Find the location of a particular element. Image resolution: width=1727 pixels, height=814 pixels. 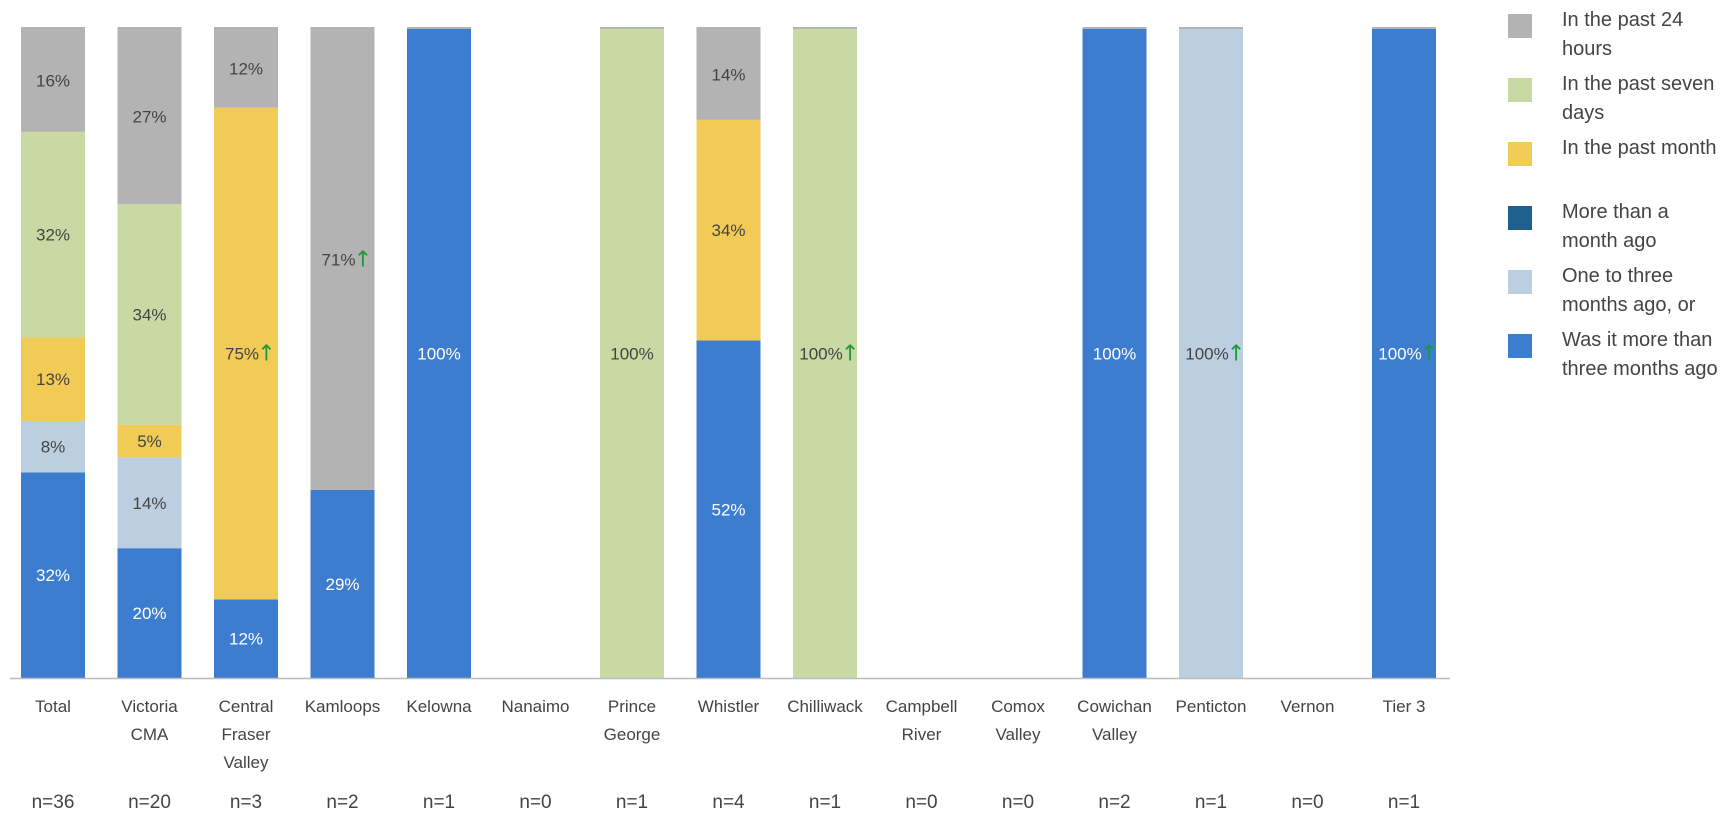

x-tick-label-kamloops: Kamloops is located at coordinates (343, 706).